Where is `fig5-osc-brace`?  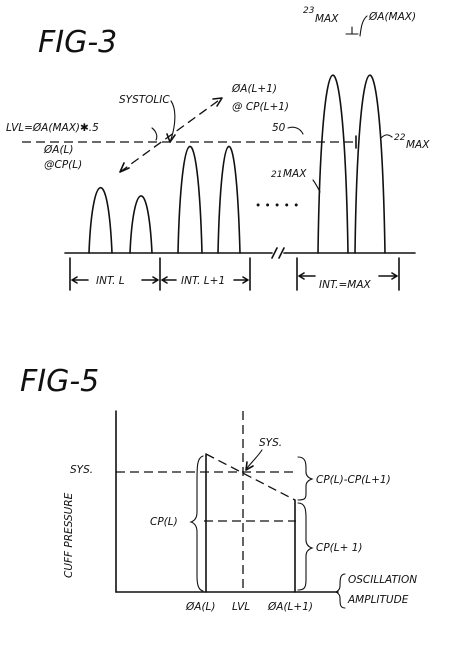 fig5-osc-brace is located at coordinates (340, 591).